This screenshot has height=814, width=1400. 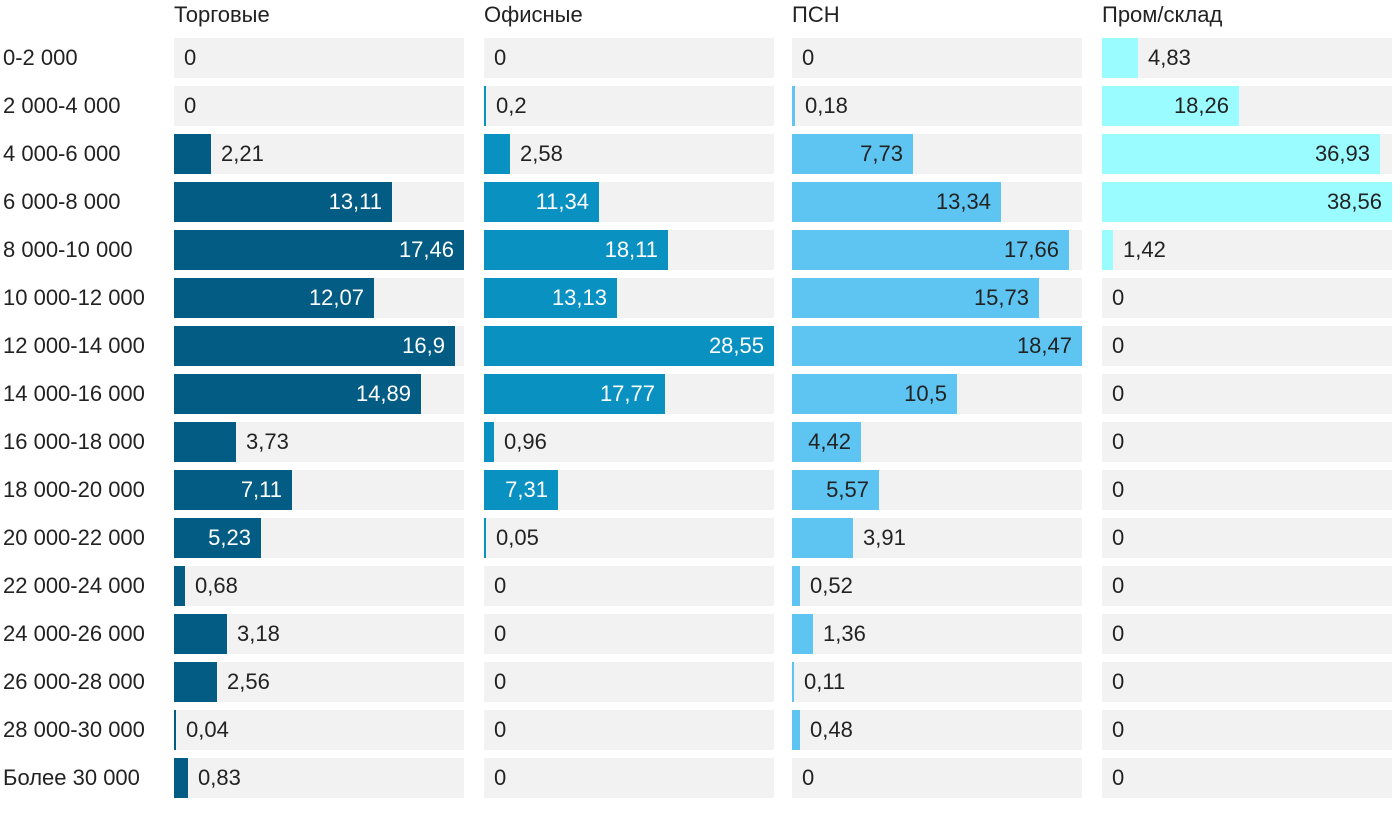 What do you see at coordinates (423, 345) in the screenshot?
I see `value-label: 16,9` at bounding box center [423, 345].